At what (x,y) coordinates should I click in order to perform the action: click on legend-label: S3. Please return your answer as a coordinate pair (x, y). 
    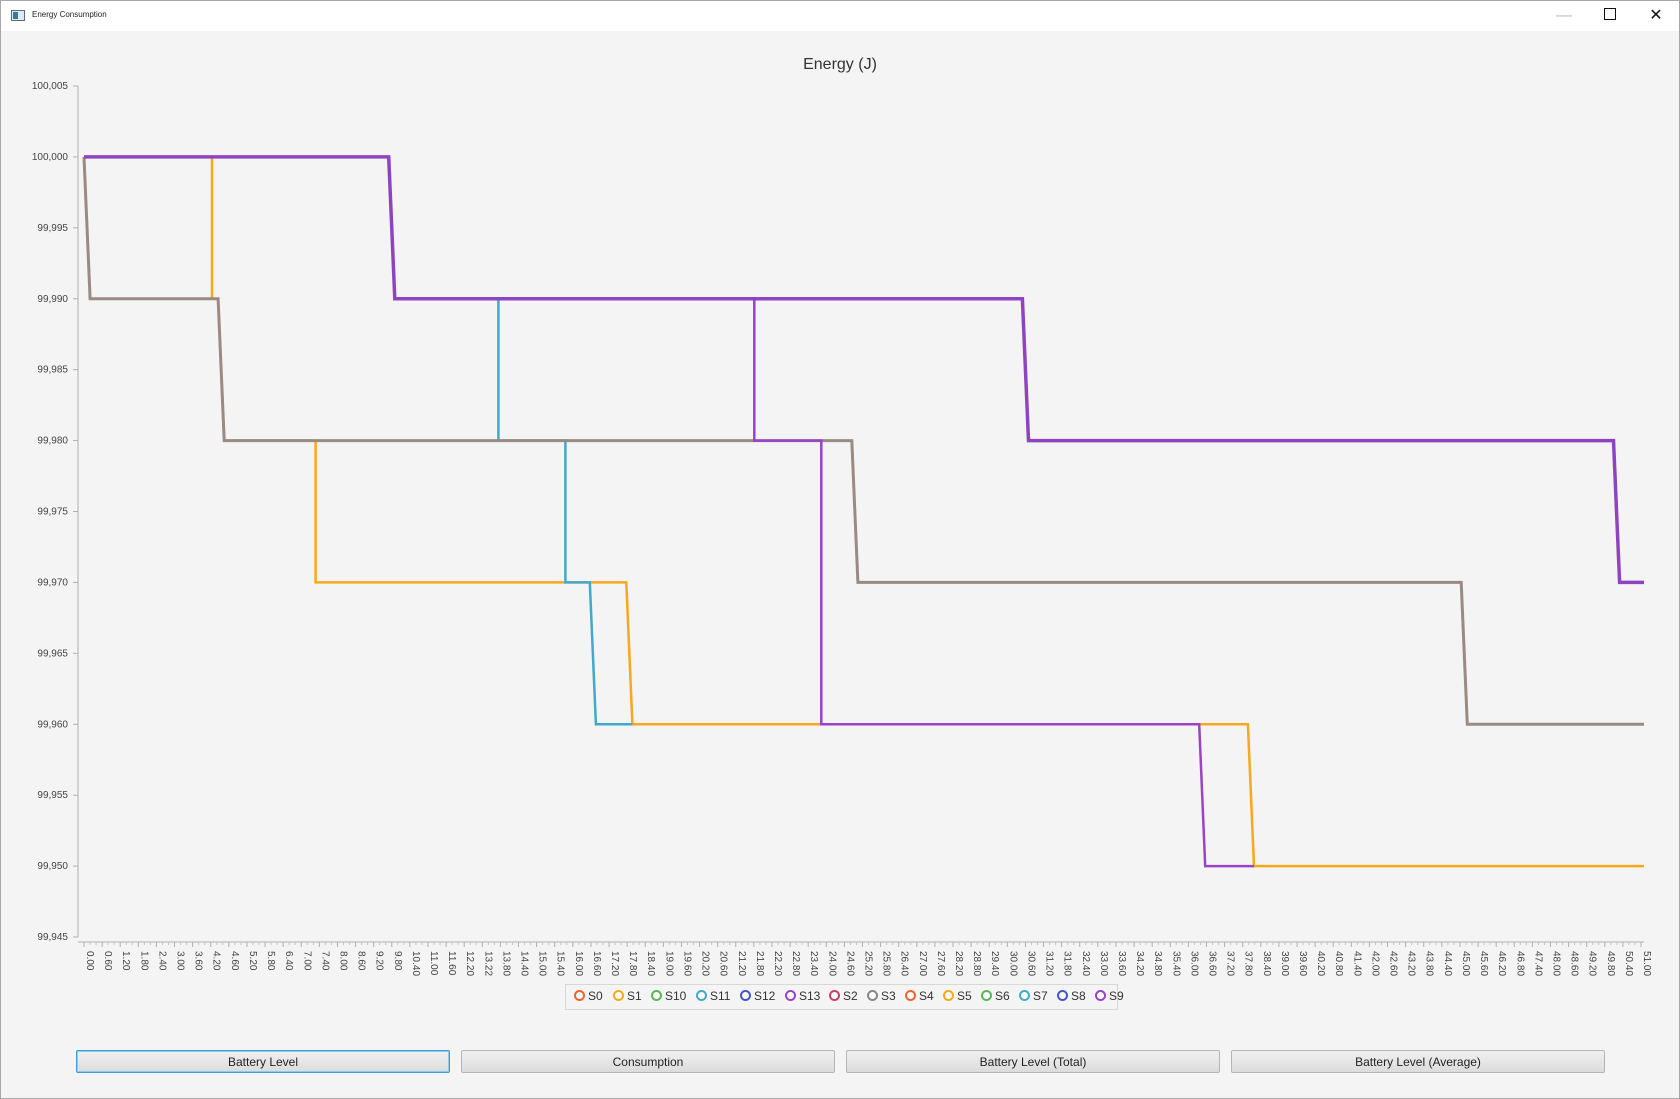
    Looking at the image, I should click on (888, 996).